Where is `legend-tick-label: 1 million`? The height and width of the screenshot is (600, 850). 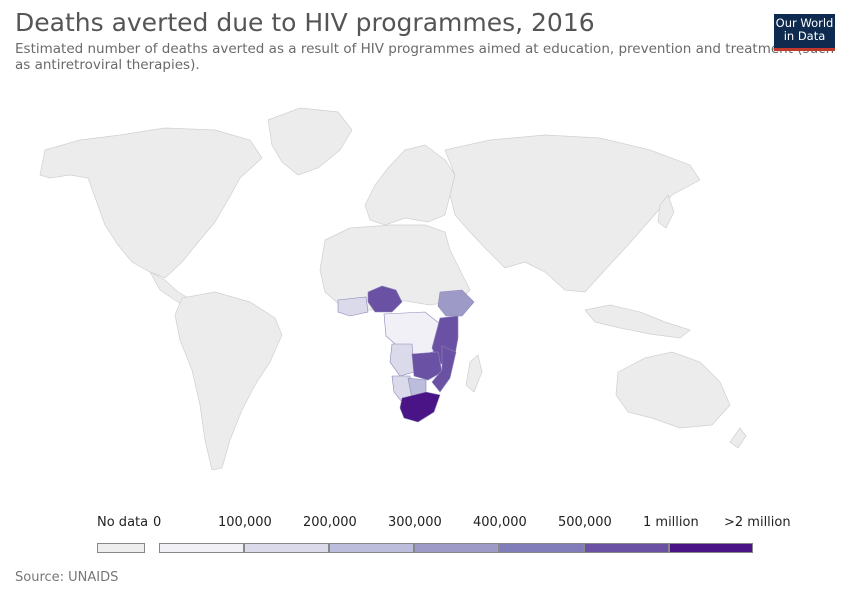
legend-tick-label: 1 million is located at coordinates (671, 522).